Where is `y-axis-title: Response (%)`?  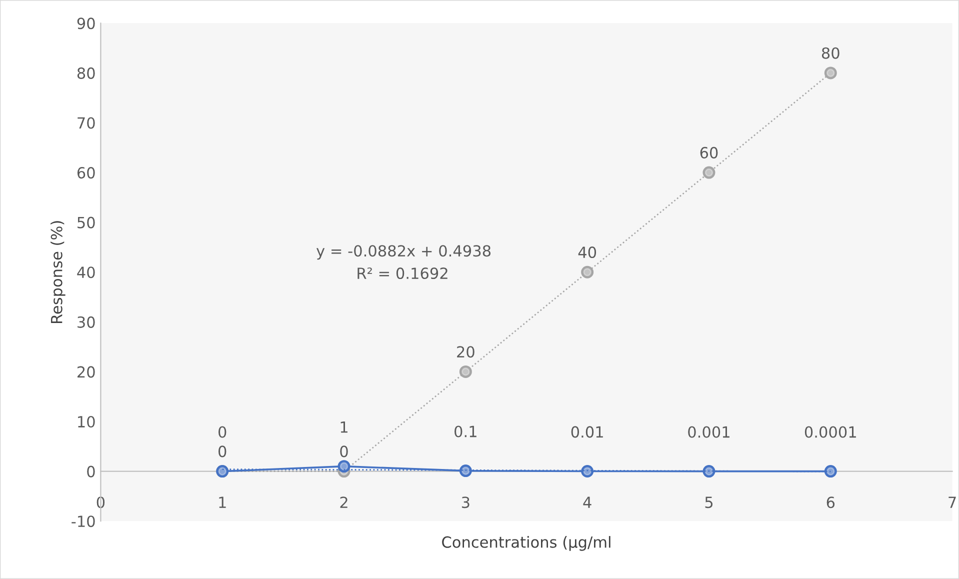 y-axis-title: Response (%) is located at coordinates (58, 272).